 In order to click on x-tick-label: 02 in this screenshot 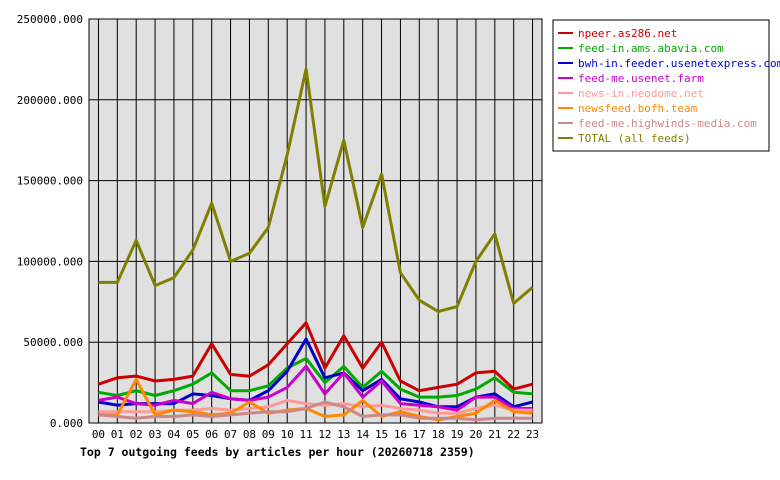, I will do `click(136, 434)`.